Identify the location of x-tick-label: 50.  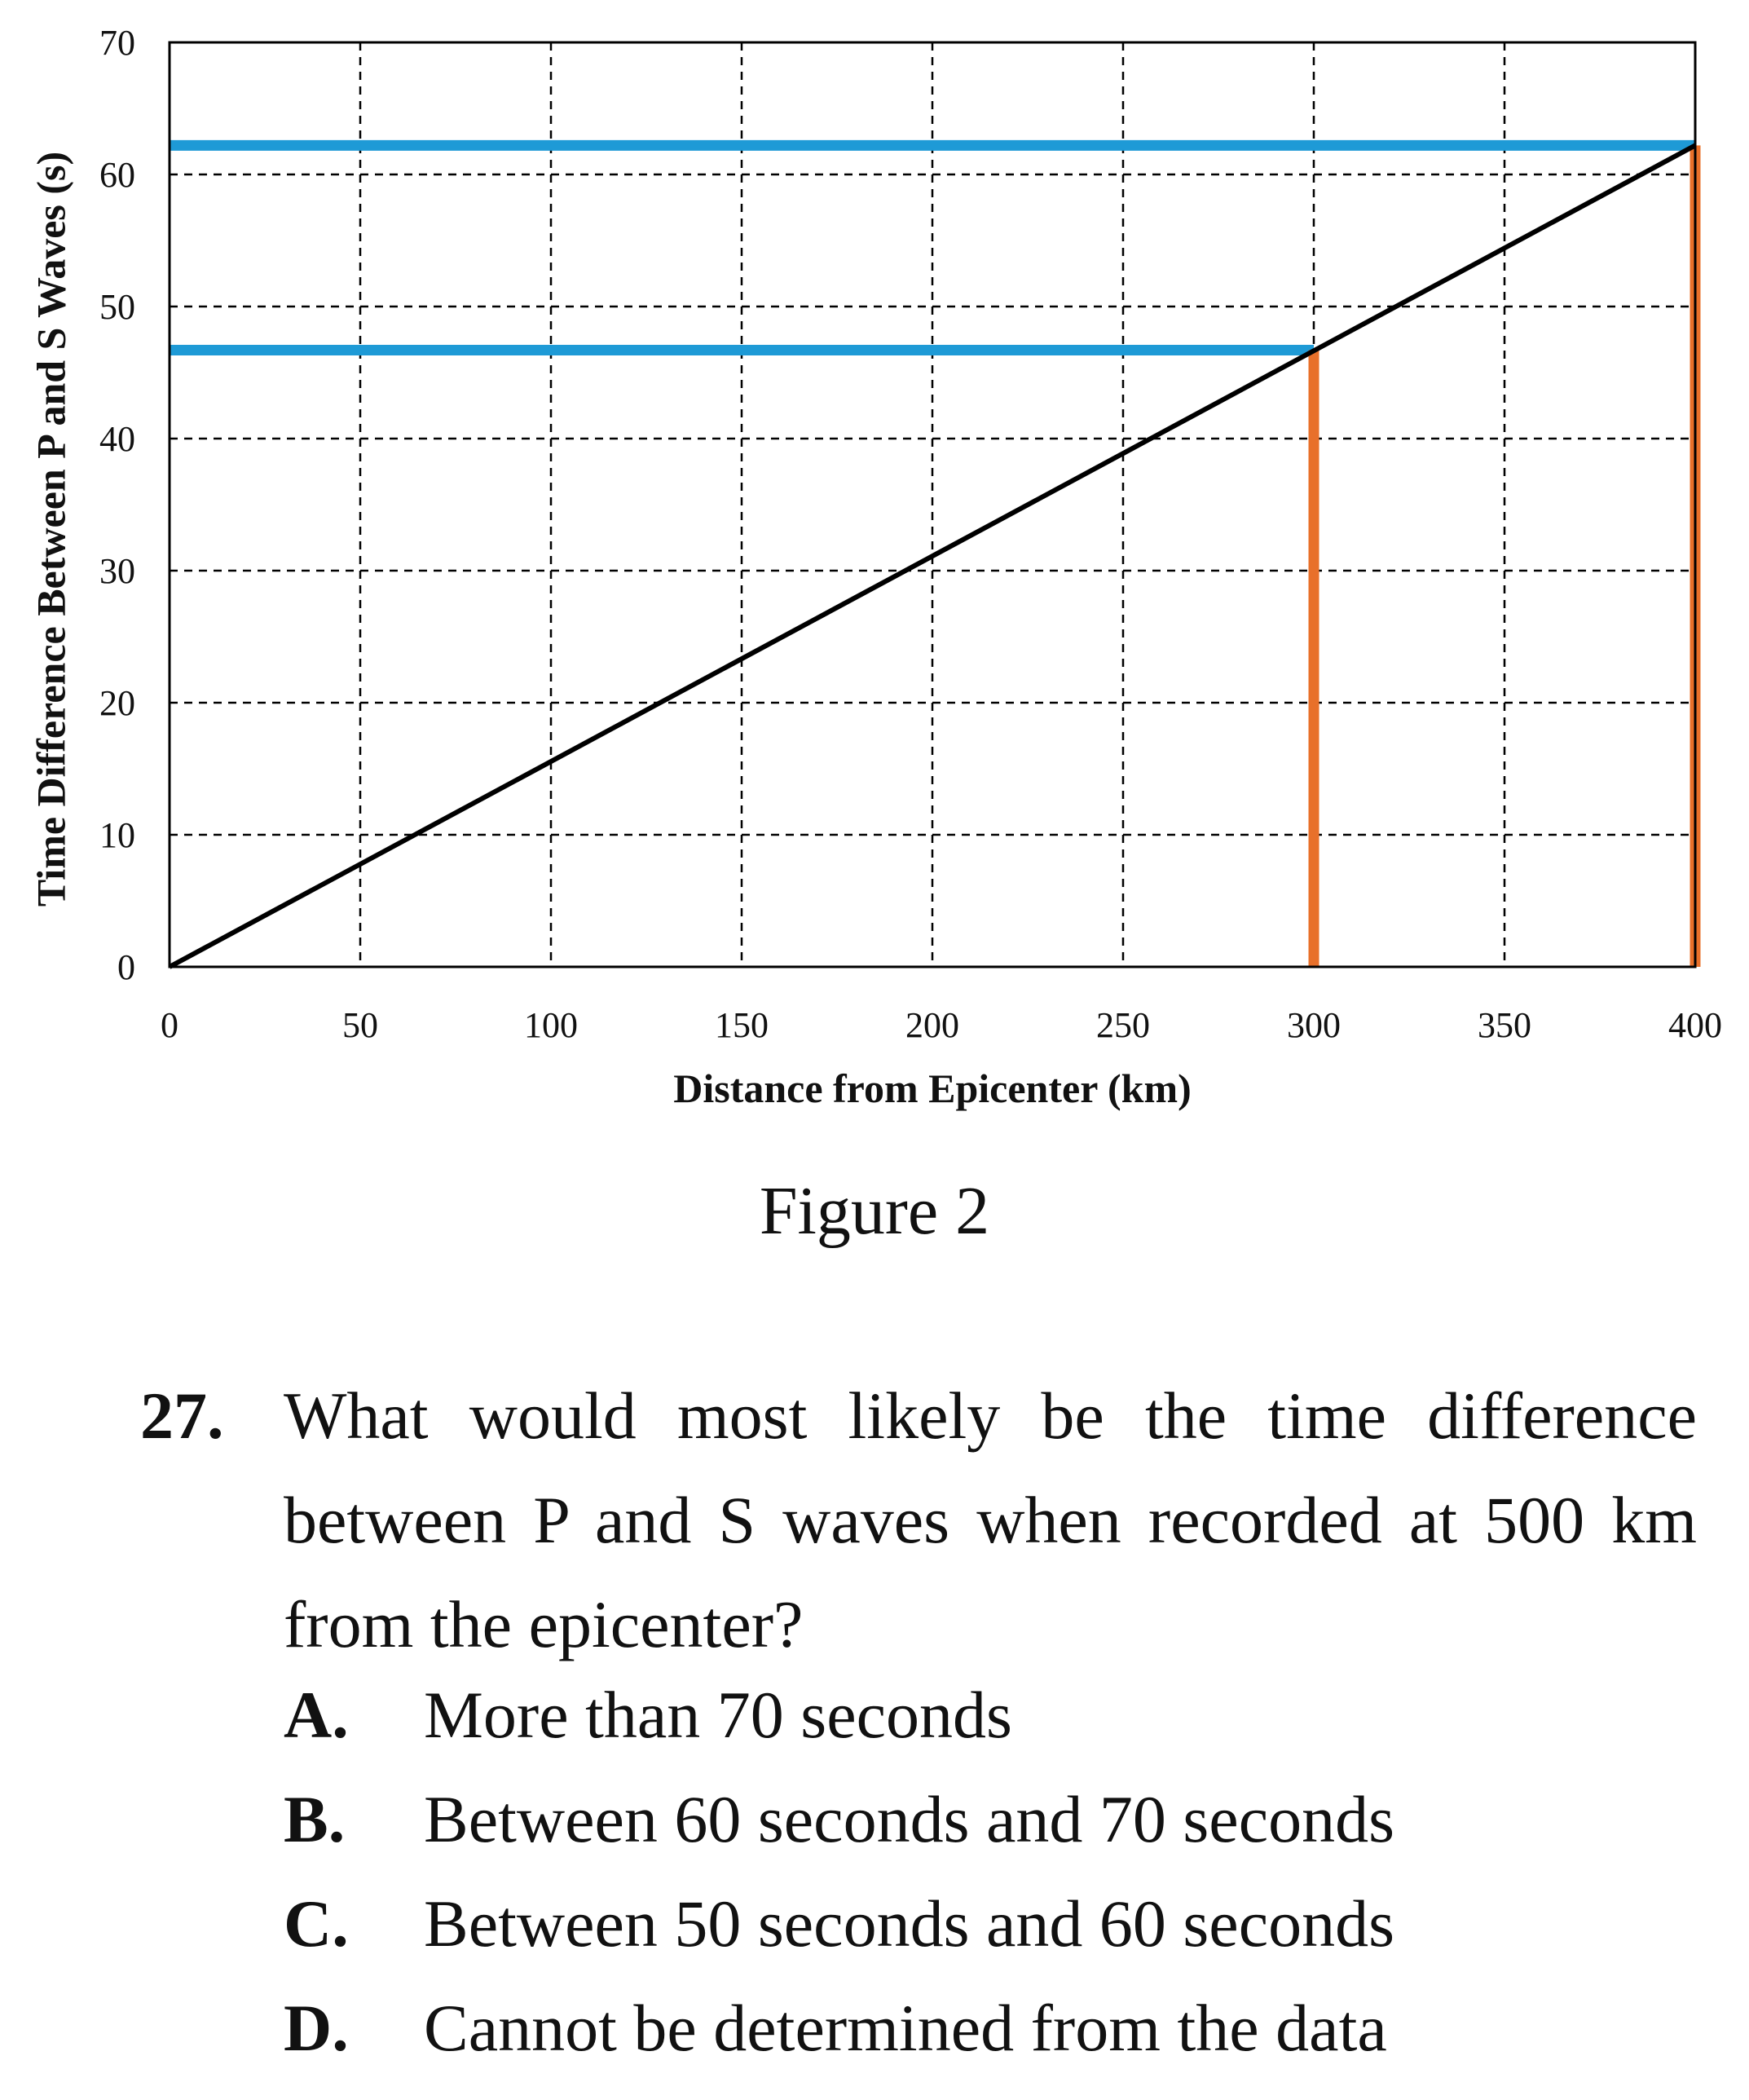
(360, 1025).